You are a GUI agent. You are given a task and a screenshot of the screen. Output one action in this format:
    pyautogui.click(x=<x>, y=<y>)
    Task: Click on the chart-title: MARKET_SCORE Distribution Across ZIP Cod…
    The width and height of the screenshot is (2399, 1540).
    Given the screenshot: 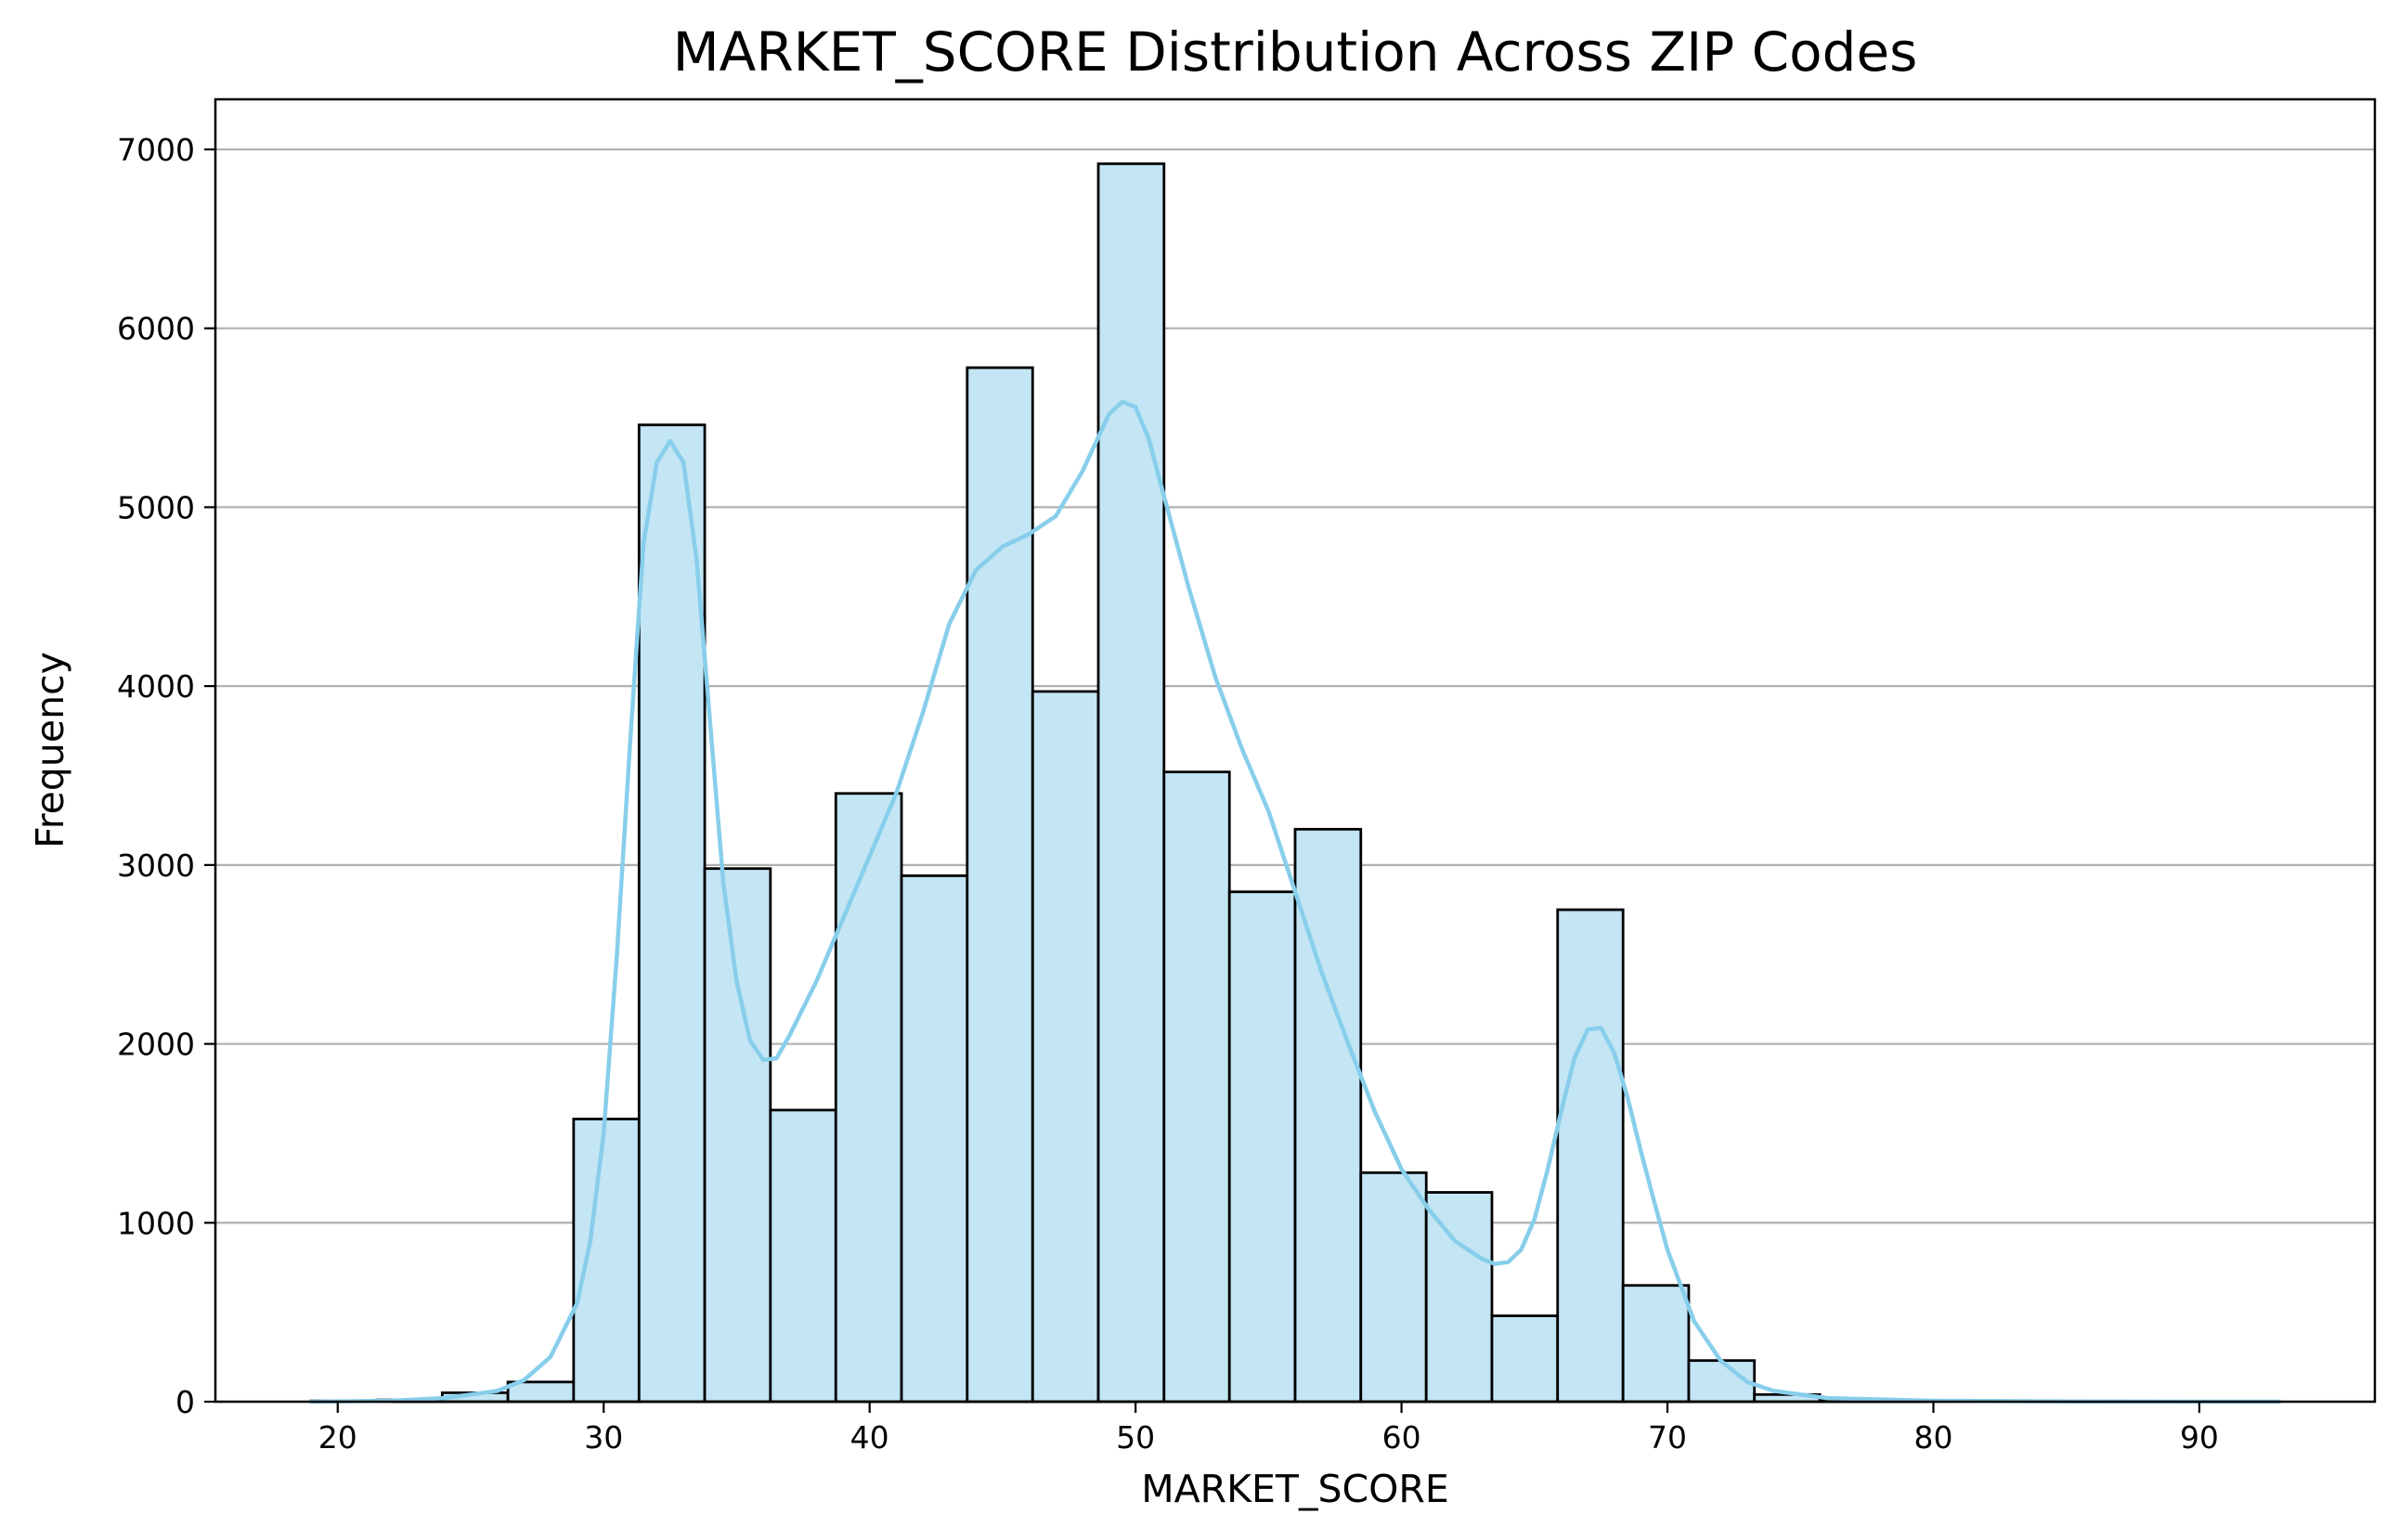 What is the action you would take?
    pyautogui.click(x=1295, y=52)
    